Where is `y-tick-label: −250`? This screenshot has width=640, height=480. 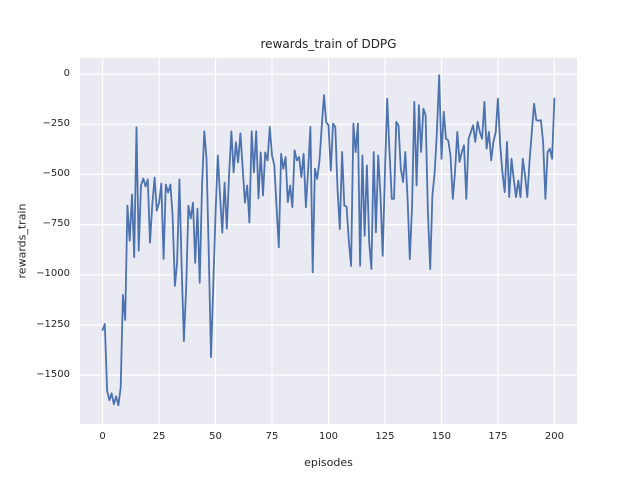
y-tick-label: −250 is located at coordinates (56, 123).